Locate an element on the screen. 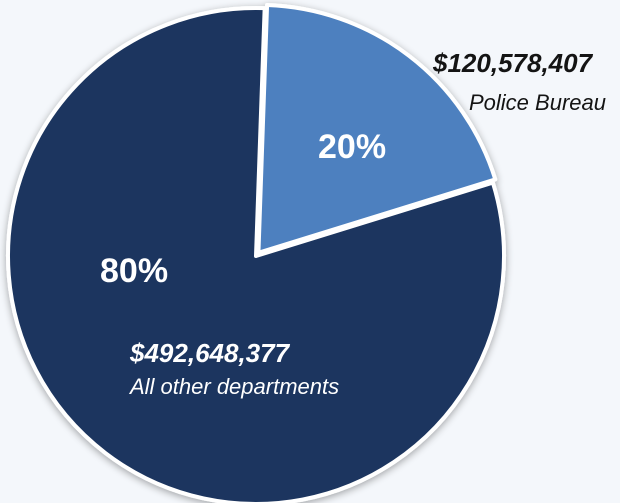 The image size is (620, 503). slice-amount-other: $492,648,377 is located at coordinates (210, 353).